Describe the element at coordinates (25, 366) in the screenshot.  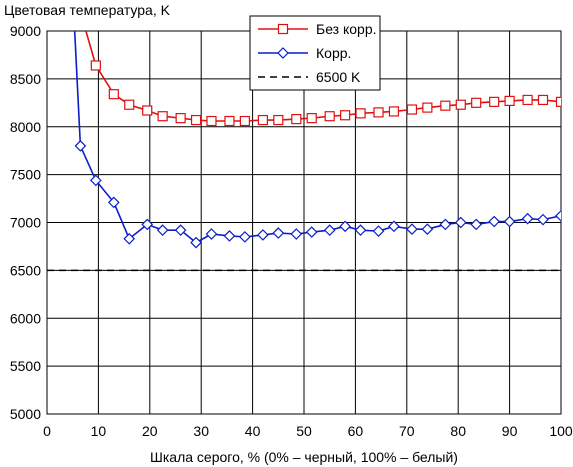
I see `y-tick-label: 5500` at that location.